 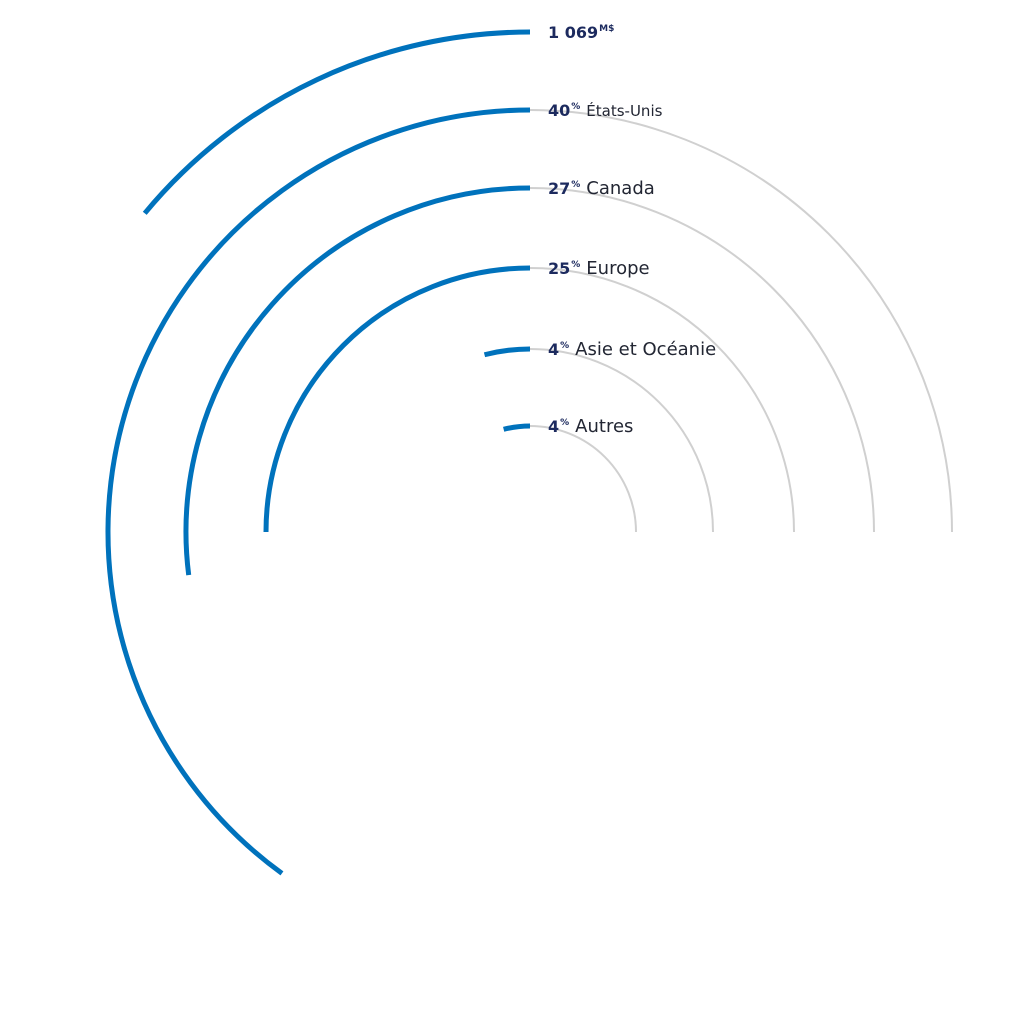 I want to click on category-label-4: 4% Autres, so click(x=590, y=426).